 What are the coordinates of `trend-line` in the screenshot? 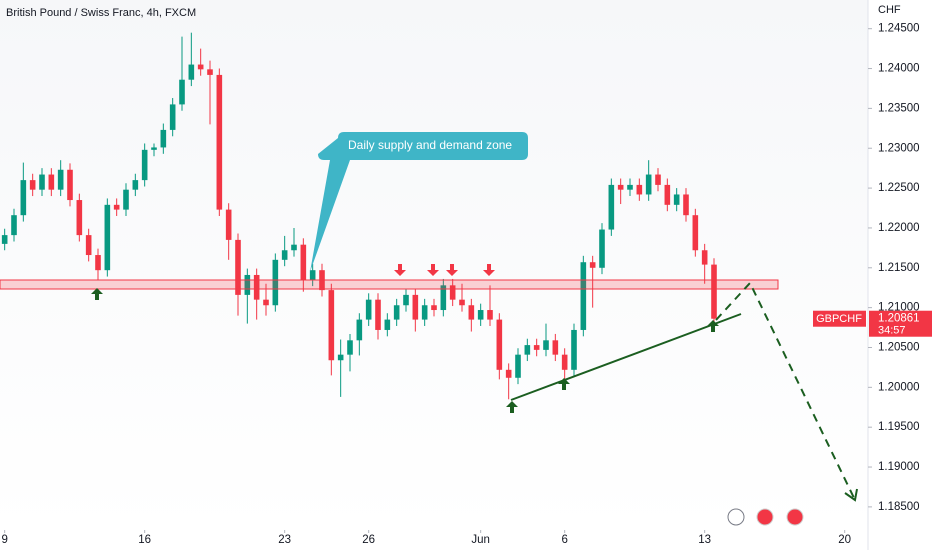 It's located at (626, 357).